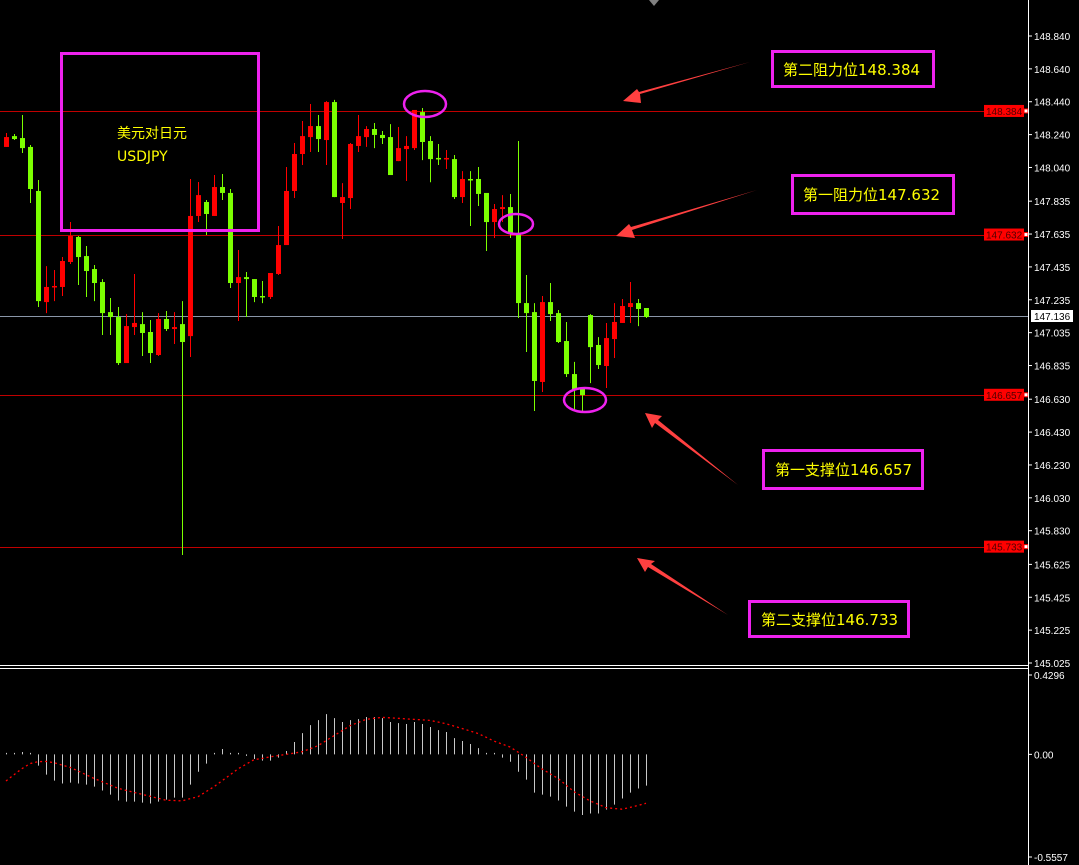 This screenshot has width=1079, height=865. I want to click on axis-tick-label: 147.435, so click(1052, 268).